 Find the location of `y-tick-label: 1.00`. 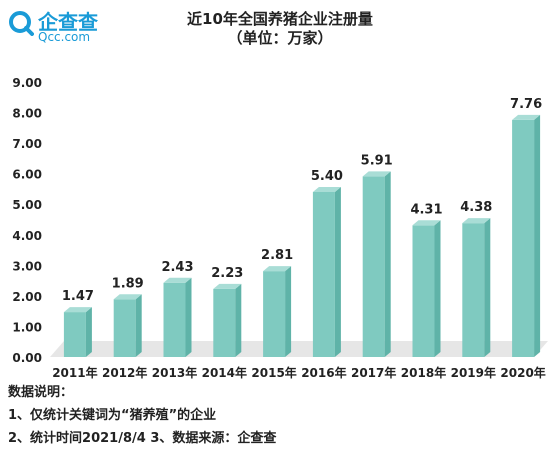

y-tick-label: 1.00 is located at coordinates (27, 327).